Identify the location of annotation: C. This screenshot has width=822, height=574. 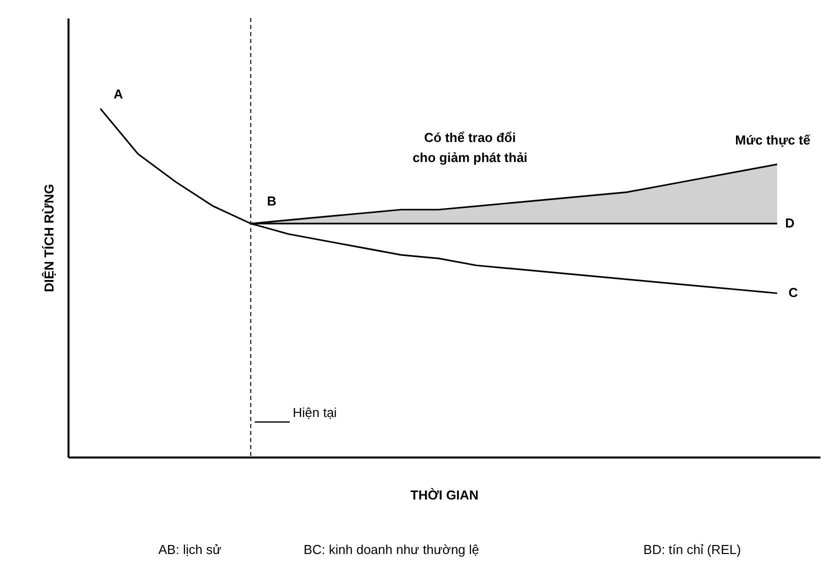
(793, 292).